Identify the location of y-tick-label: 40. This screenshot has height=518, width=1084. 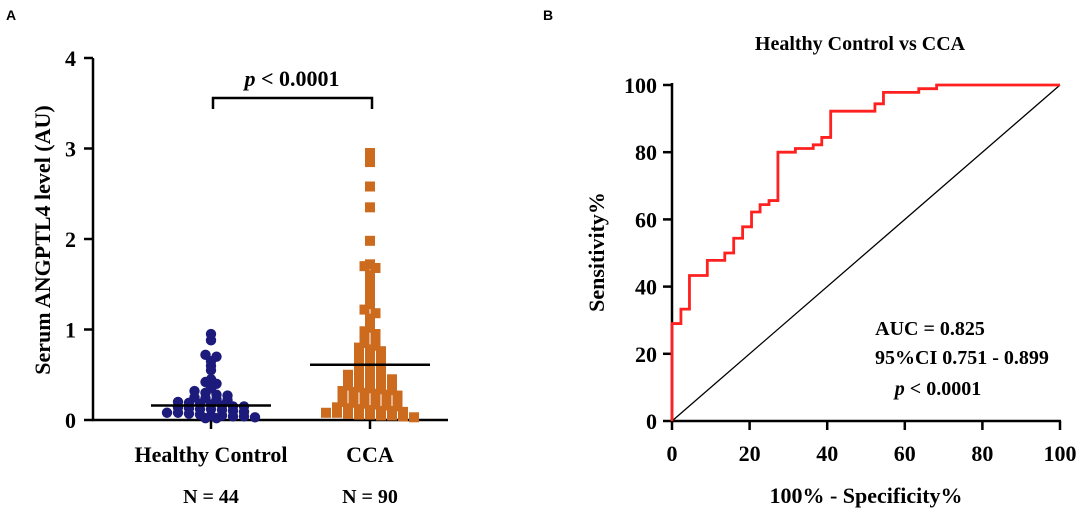
(646, 287).